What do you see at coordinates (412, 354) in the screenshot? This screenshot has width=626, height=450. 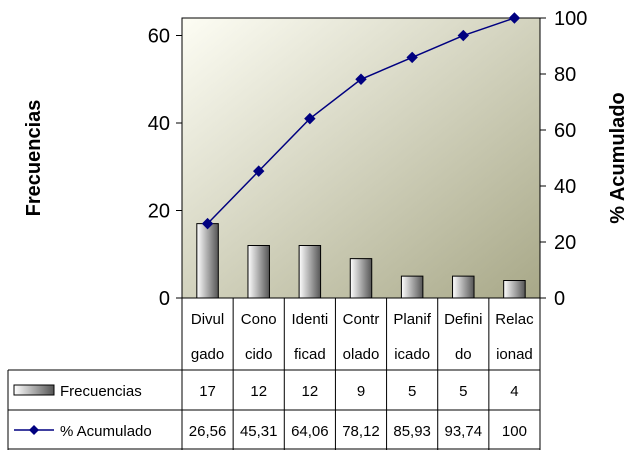 I see `category-label: icado` at bounding box center [412, 354].